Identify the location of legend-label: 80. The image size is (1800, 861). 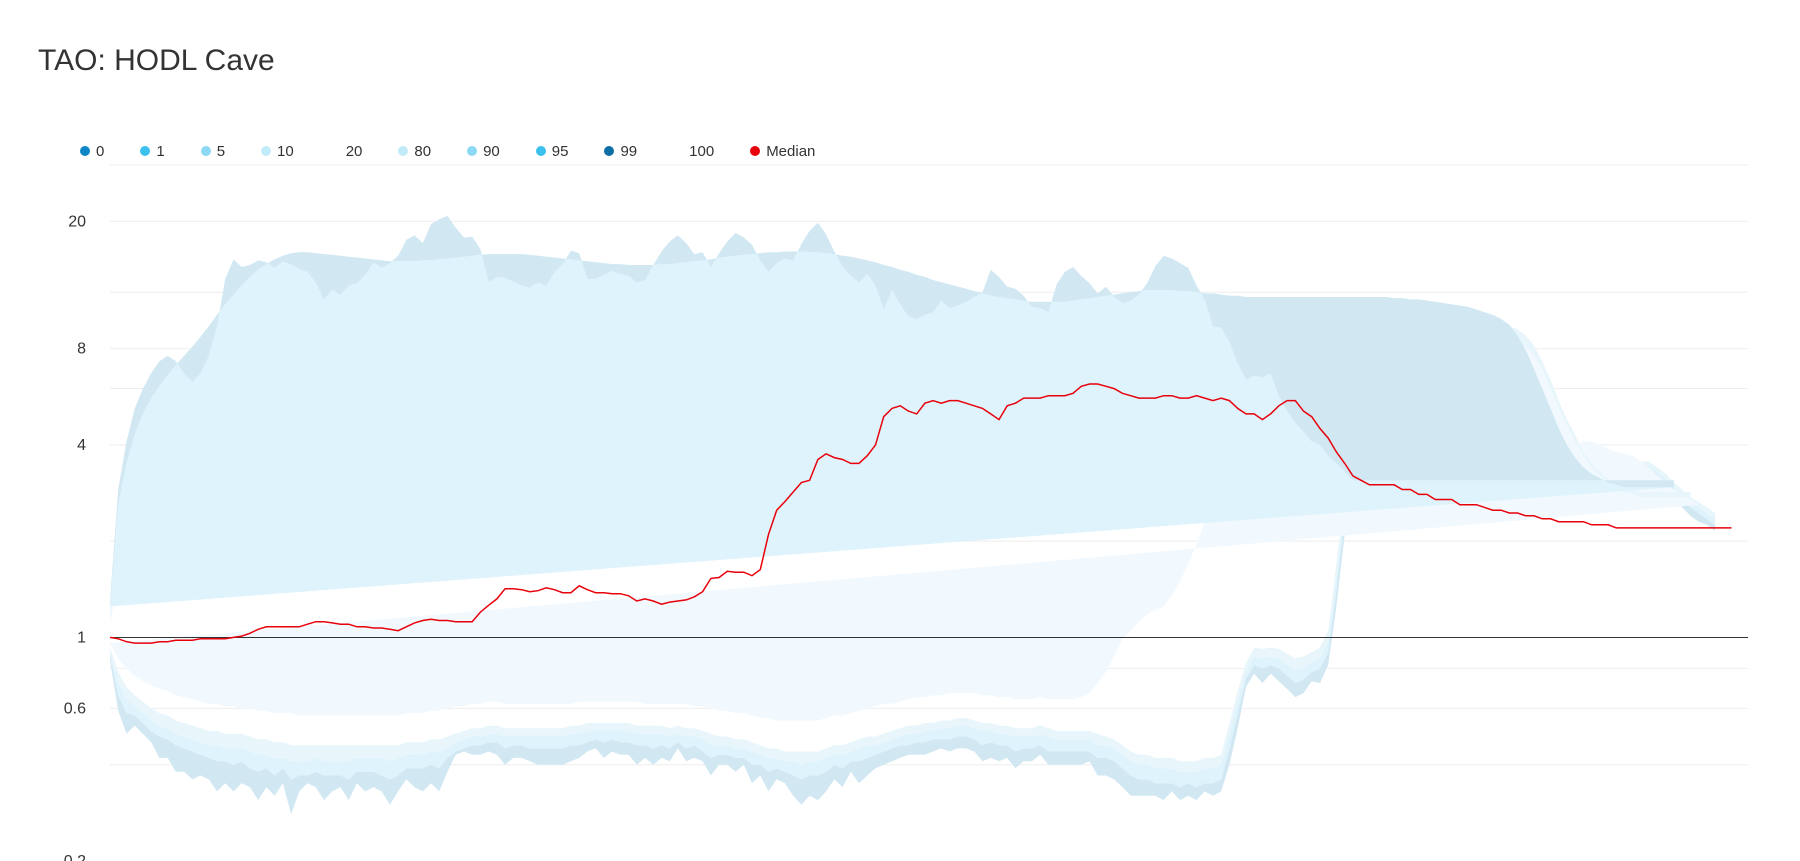
(423, 151).